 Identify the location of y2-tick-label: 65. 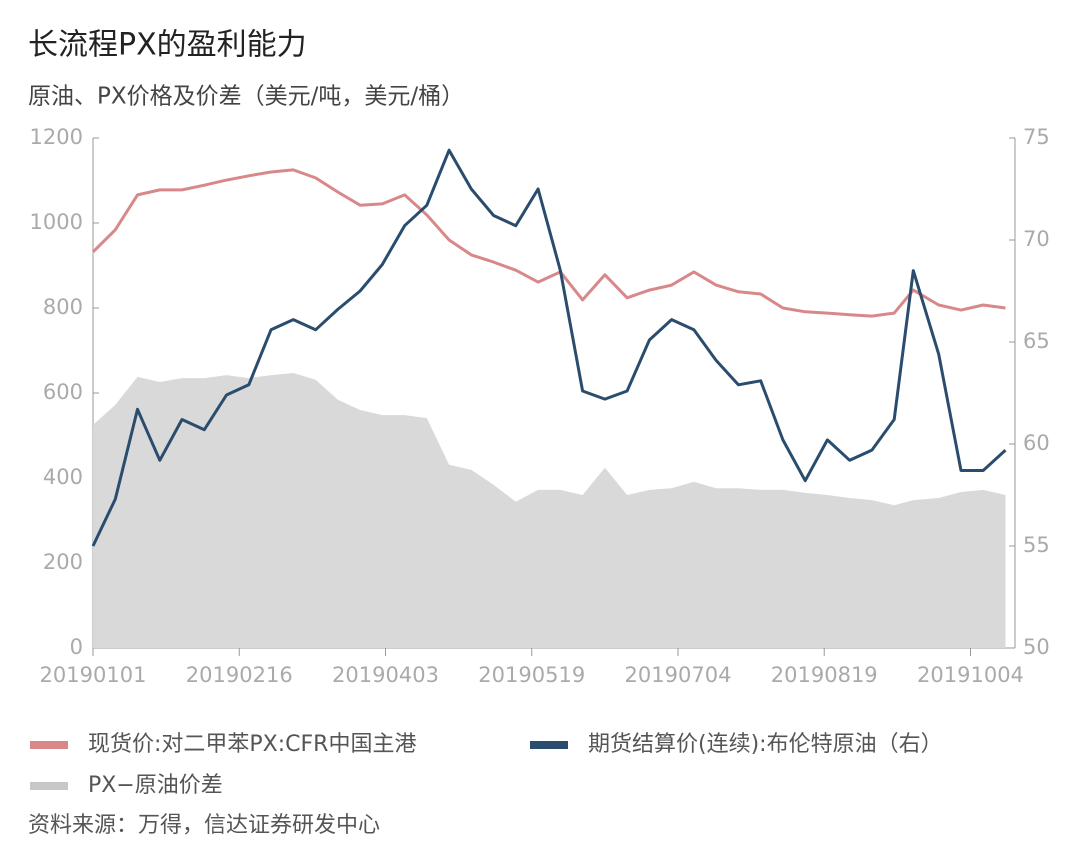
(1036, 341).